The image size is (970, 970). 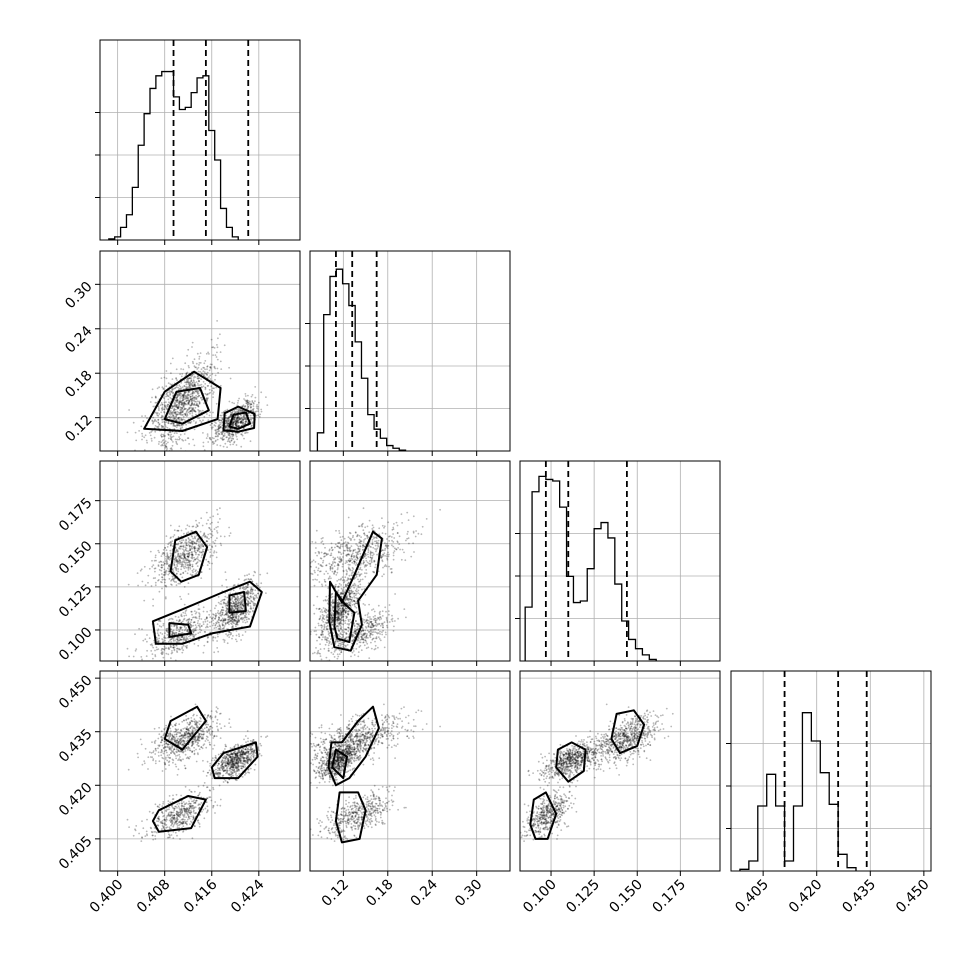 What do you see at coordinates (78, 384) in the screenshot?
I see `tick-label-y-1-1: 0.18` at bounding box center [78, 384].